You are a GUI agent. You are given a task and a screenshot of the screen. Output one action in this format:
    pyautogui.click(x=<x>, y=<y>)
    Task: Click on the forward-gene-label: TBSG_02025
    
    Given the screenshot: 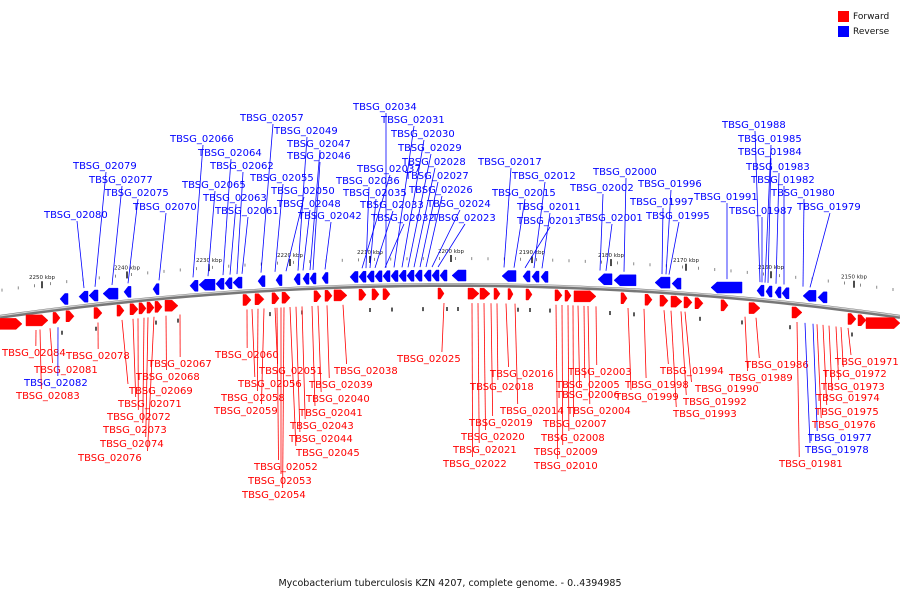 What is the action you would take?
    pyautogui.click(x=428, y=359)
    